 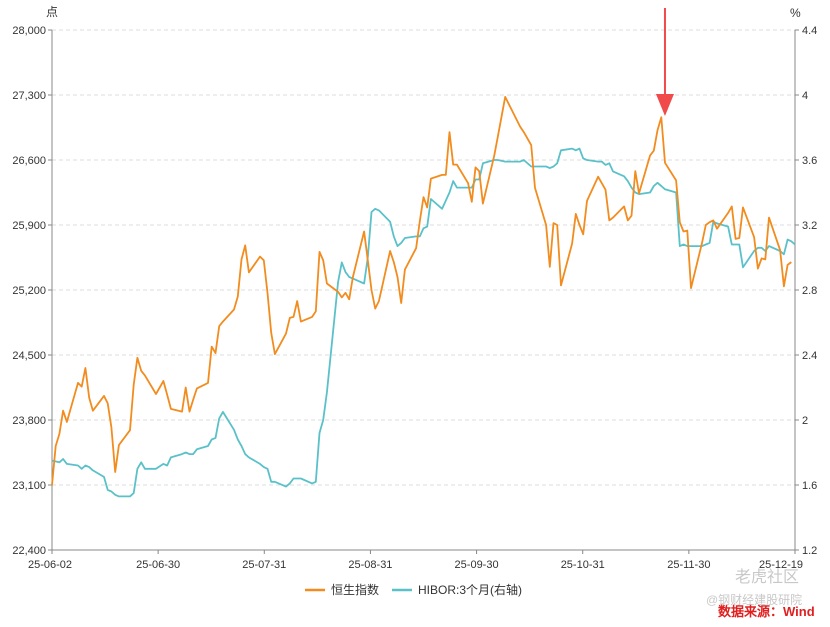 I want to click on left-tick-label: 23,100, so click(x=29, y=486).